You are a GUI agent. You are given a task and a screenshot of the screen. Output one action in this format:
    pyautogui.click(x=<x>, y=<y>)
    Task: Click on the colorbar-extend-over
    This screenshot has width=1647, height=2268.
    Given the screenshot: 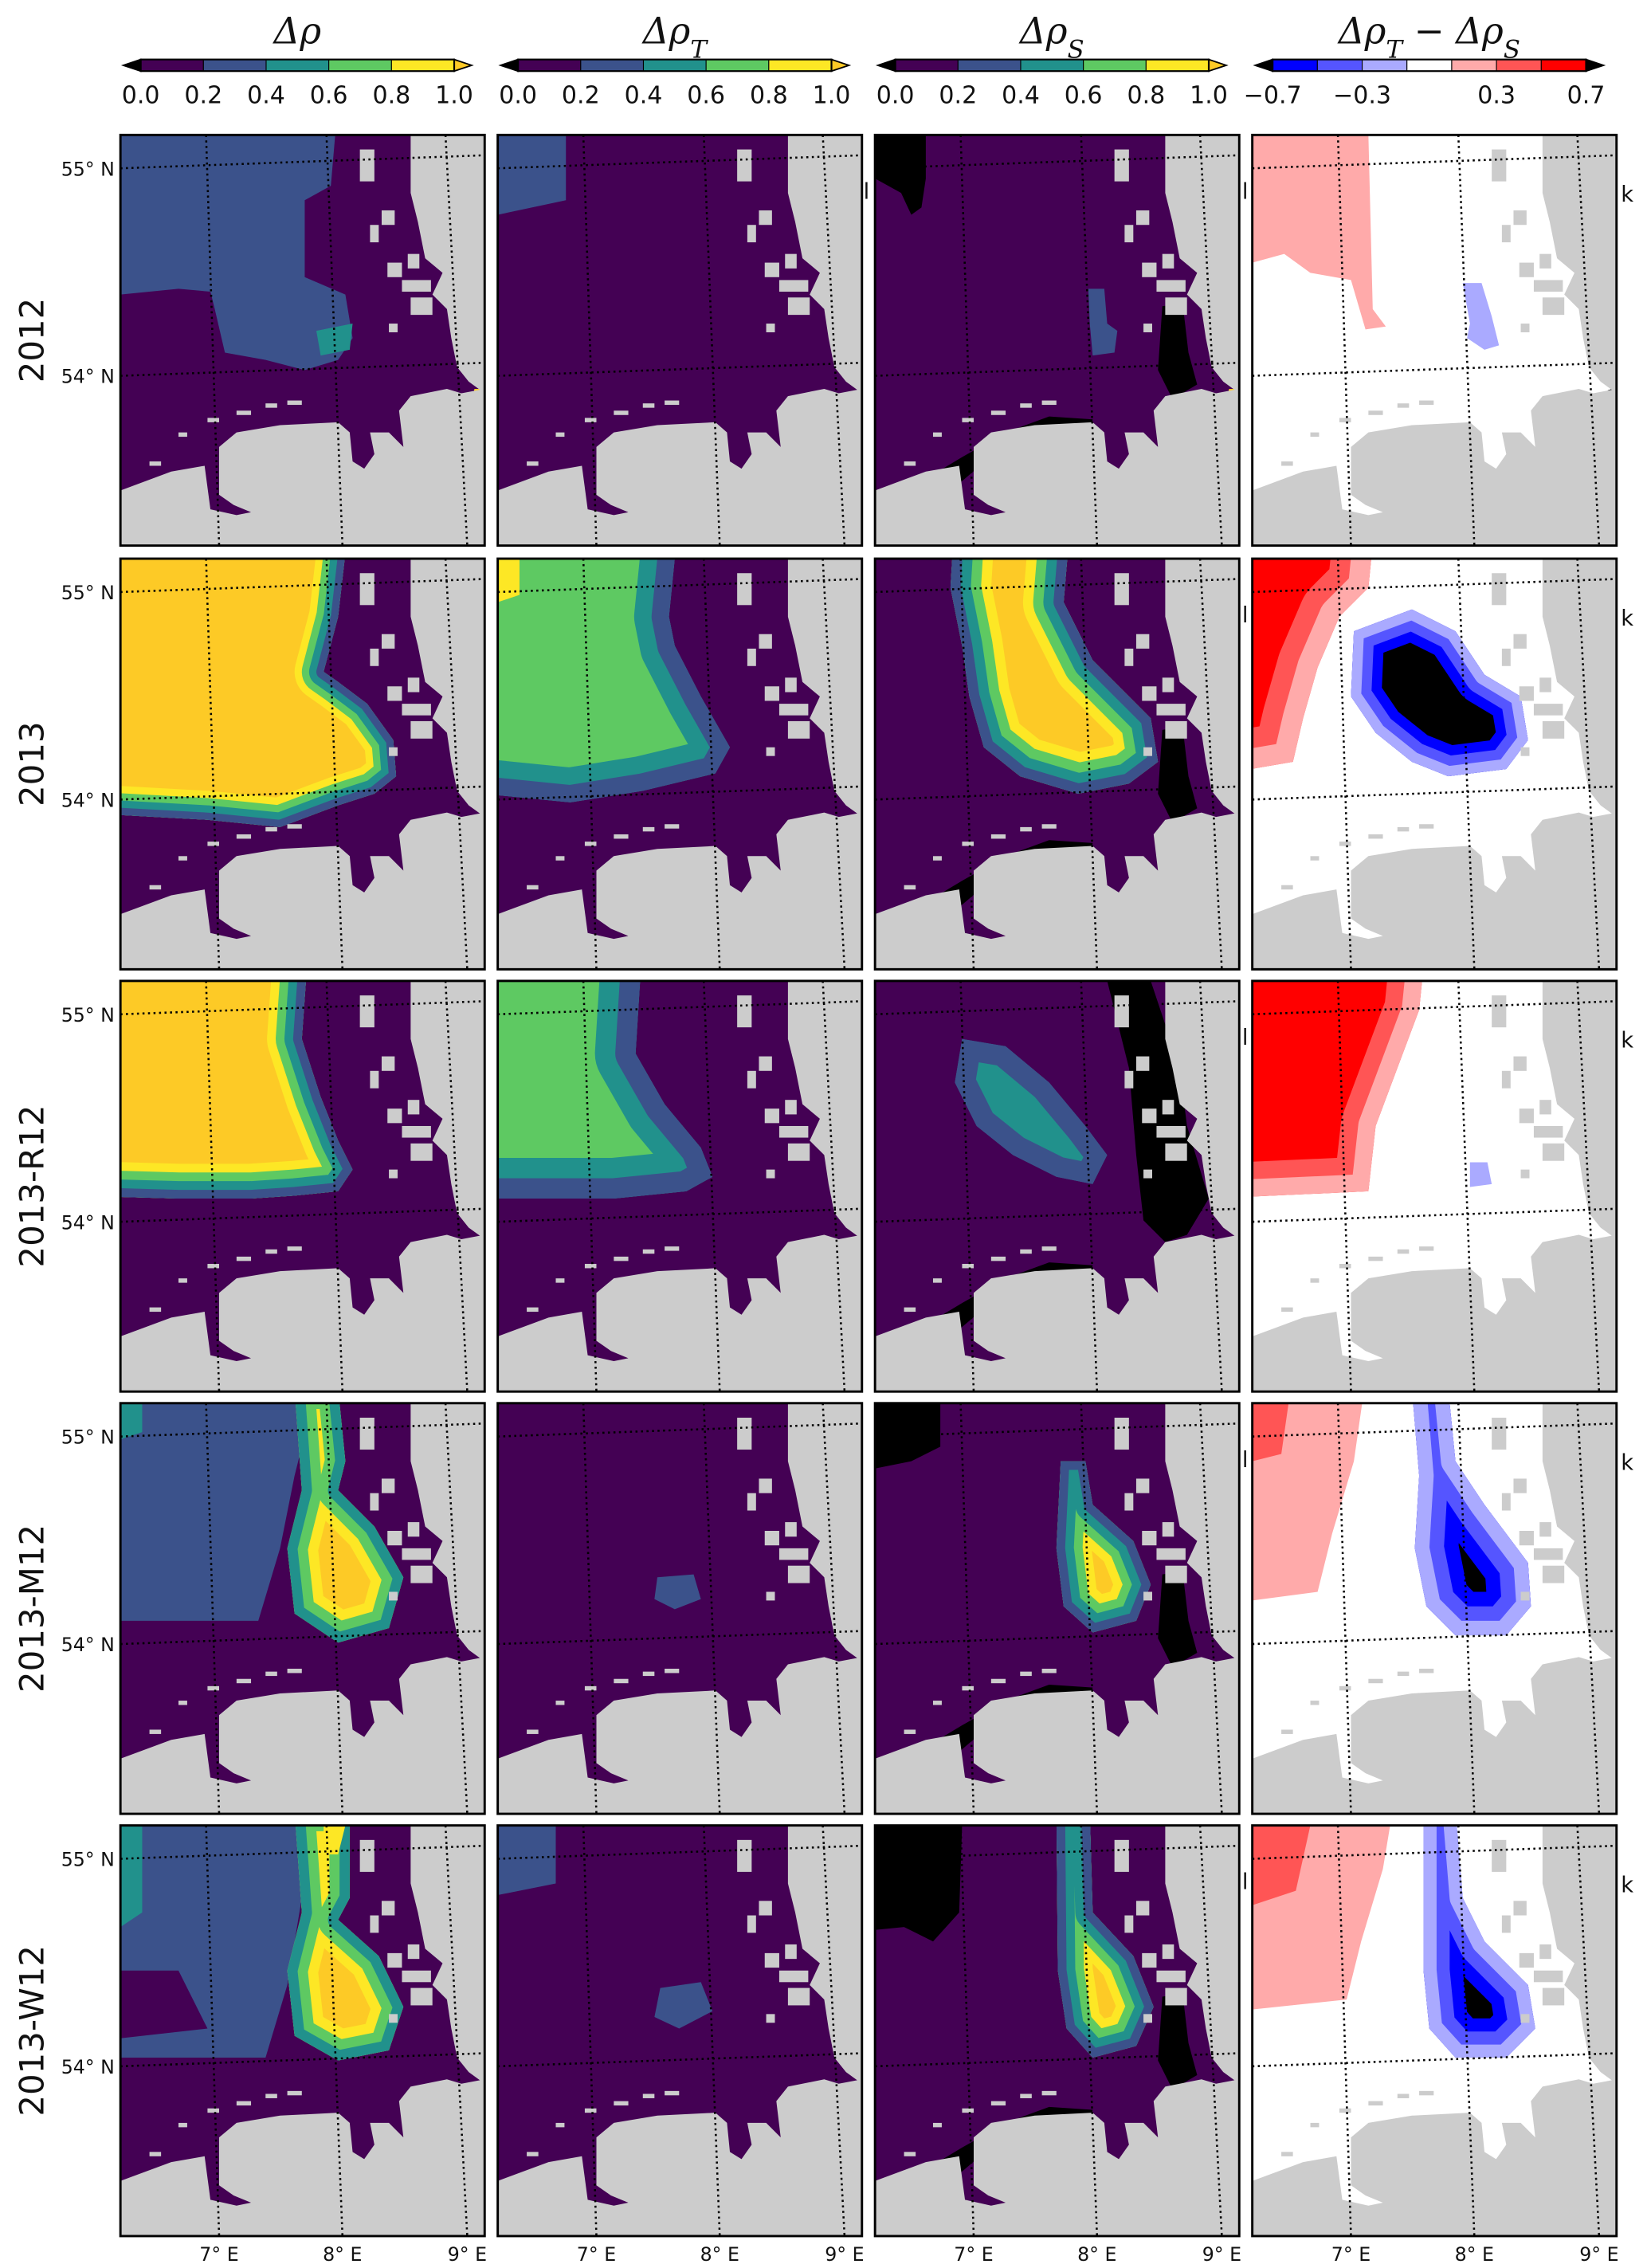 What is the action you would take?
    pyautogui.click(x=463, y=65)
    